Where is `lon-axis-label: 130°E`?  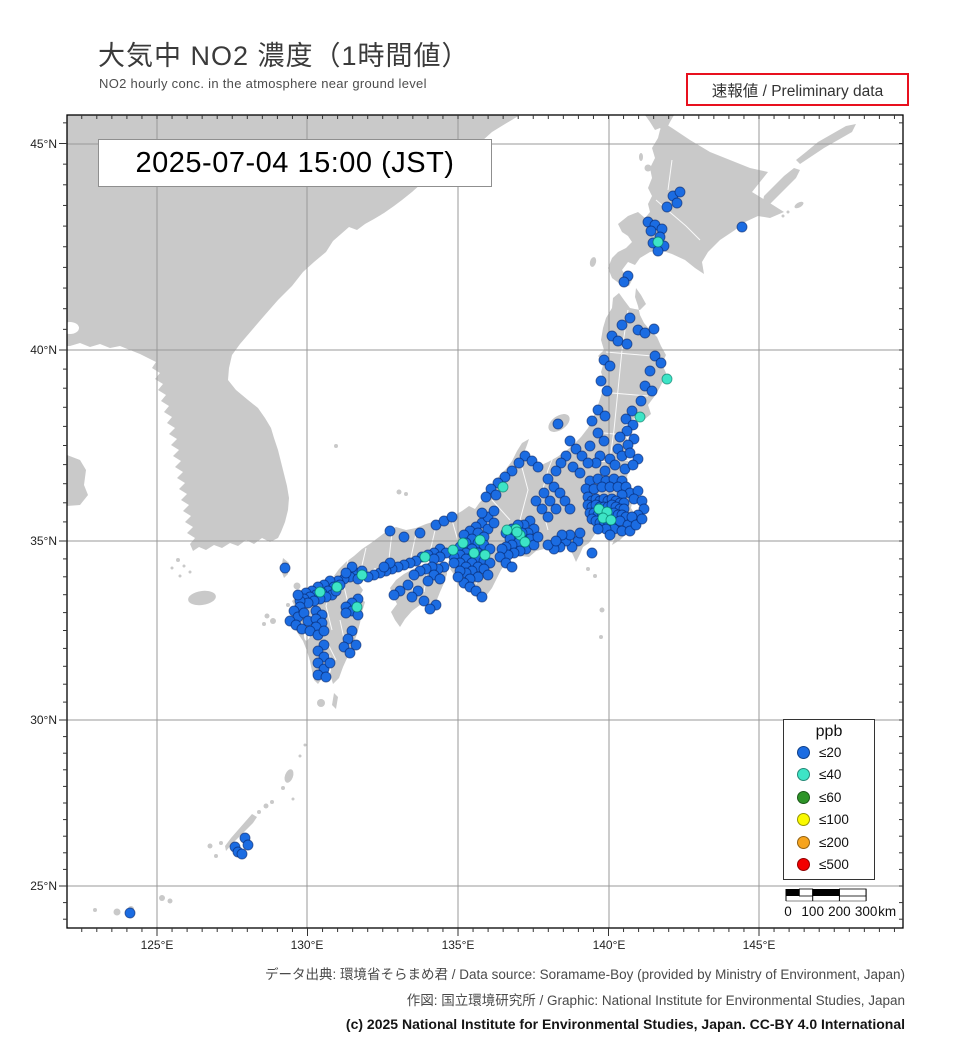
lon-axis-label: 130°E is located at coordinates (307, 945).